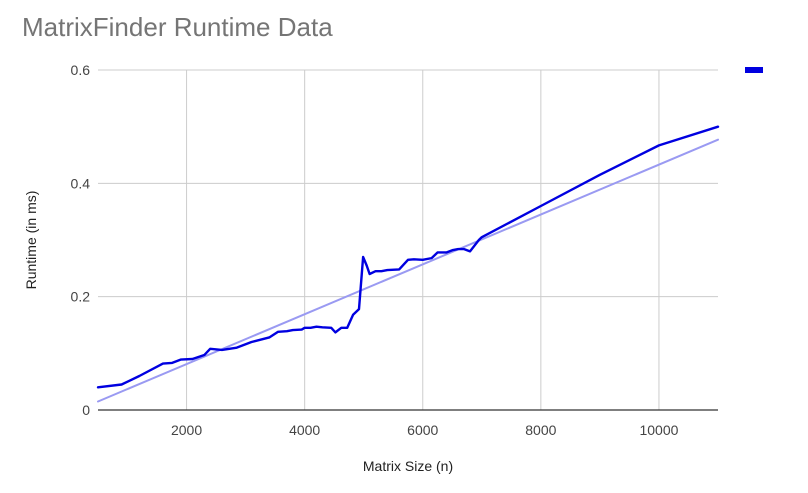 The image size is (808, 493). I want to click on x-axis-title: Matrix Size (n), so click(408, 466).